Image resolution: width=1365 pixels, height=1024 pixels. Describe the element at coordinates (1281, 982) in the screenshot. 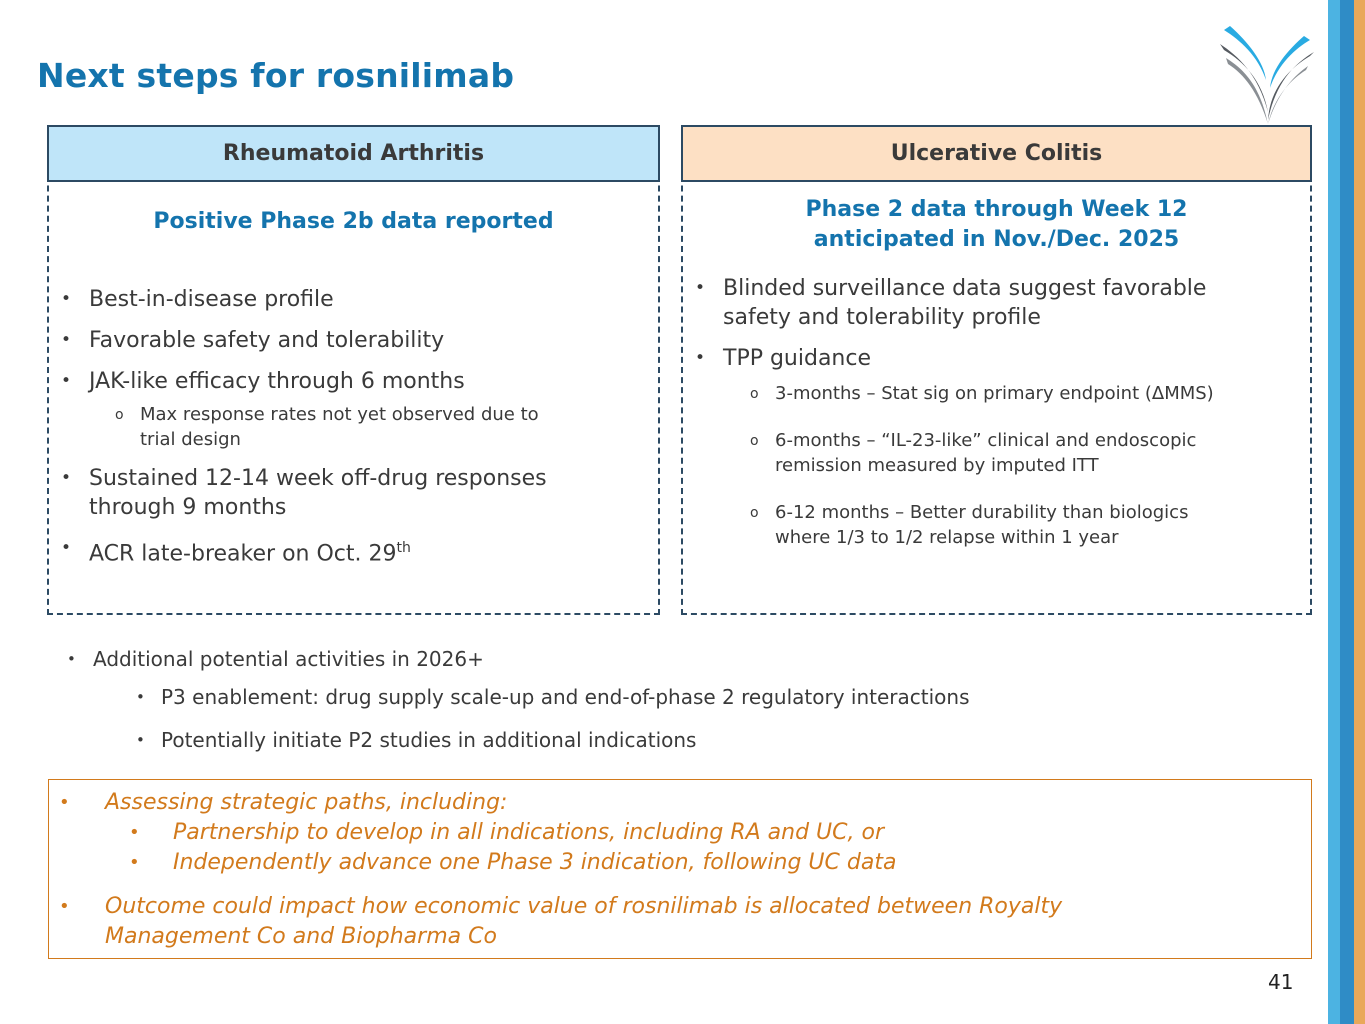

I see `page-number: 41` at that location.